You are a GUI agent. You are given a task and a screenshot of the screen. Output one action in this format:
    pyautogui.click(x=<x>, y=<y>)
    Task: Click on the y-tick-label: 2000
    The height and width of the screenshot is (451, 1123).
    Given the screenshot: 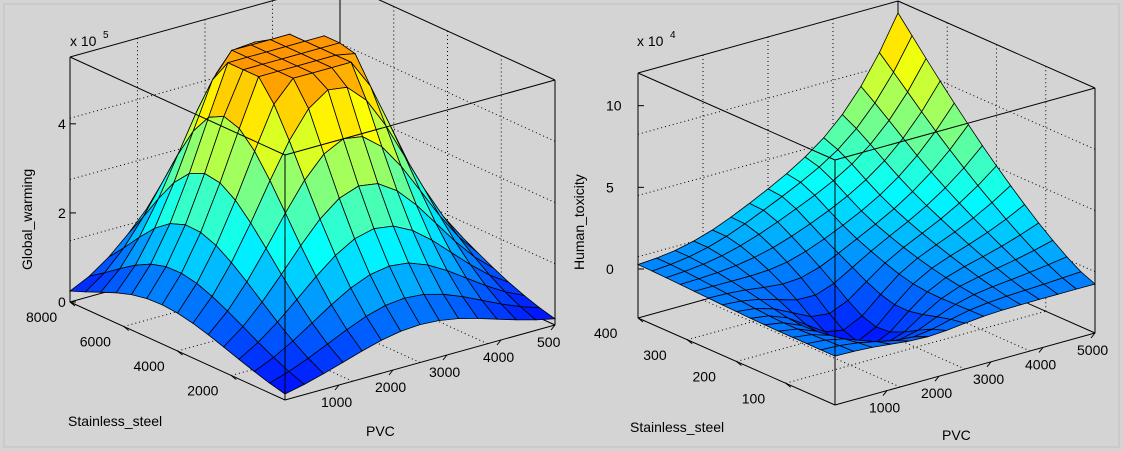 What is the action you would take?
    pyautogui.click(x=202, y=391)
    